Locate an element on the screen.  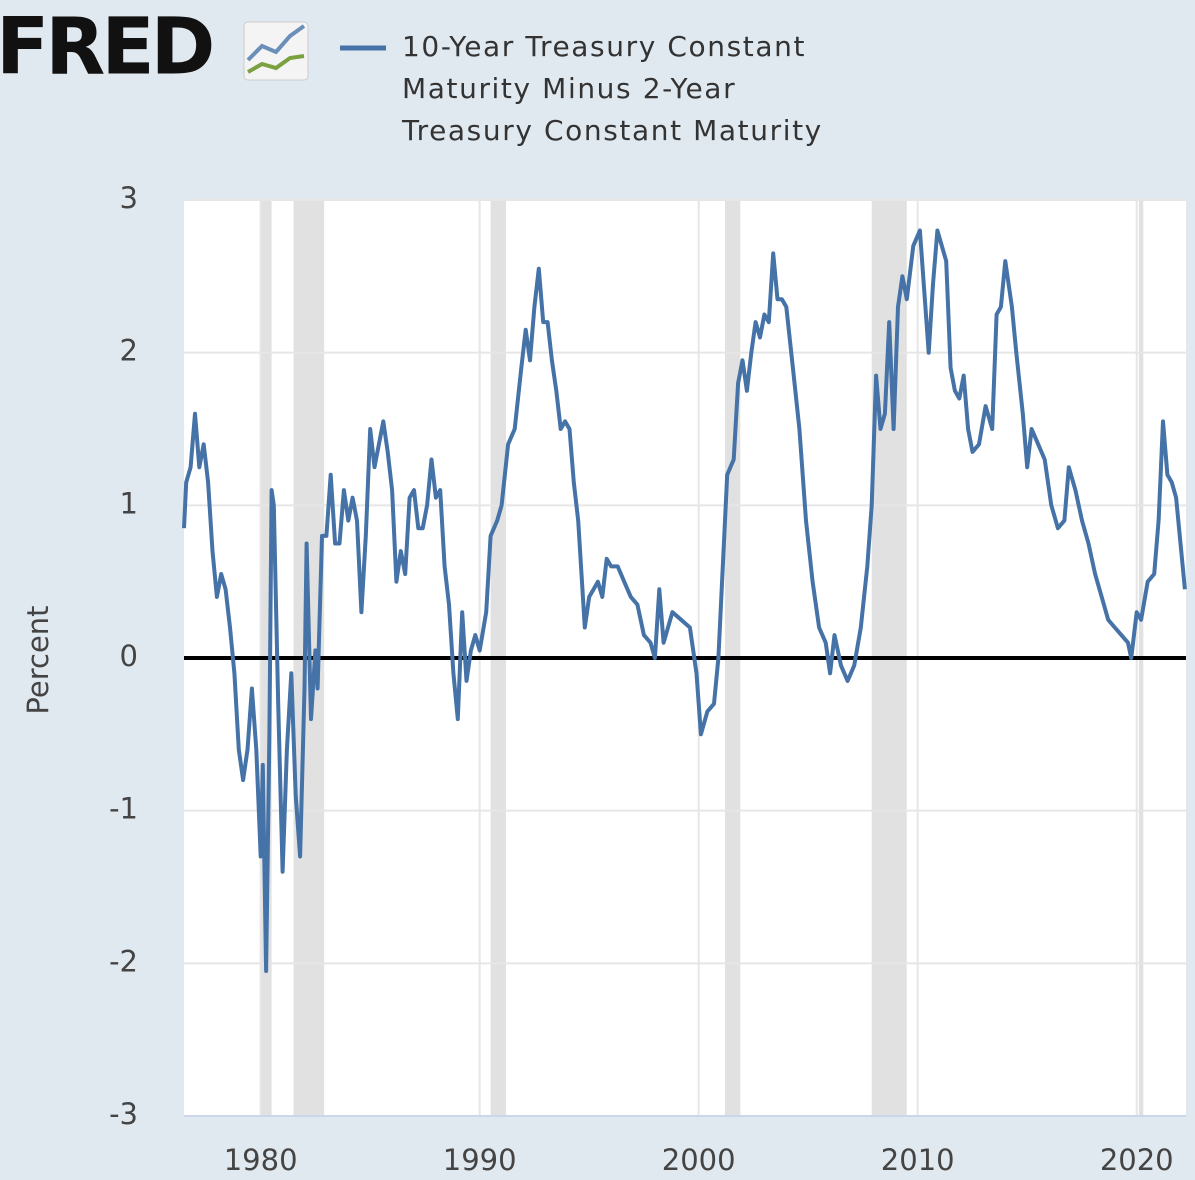
y-tick-label: -1 is located at coordinates (123, 809).